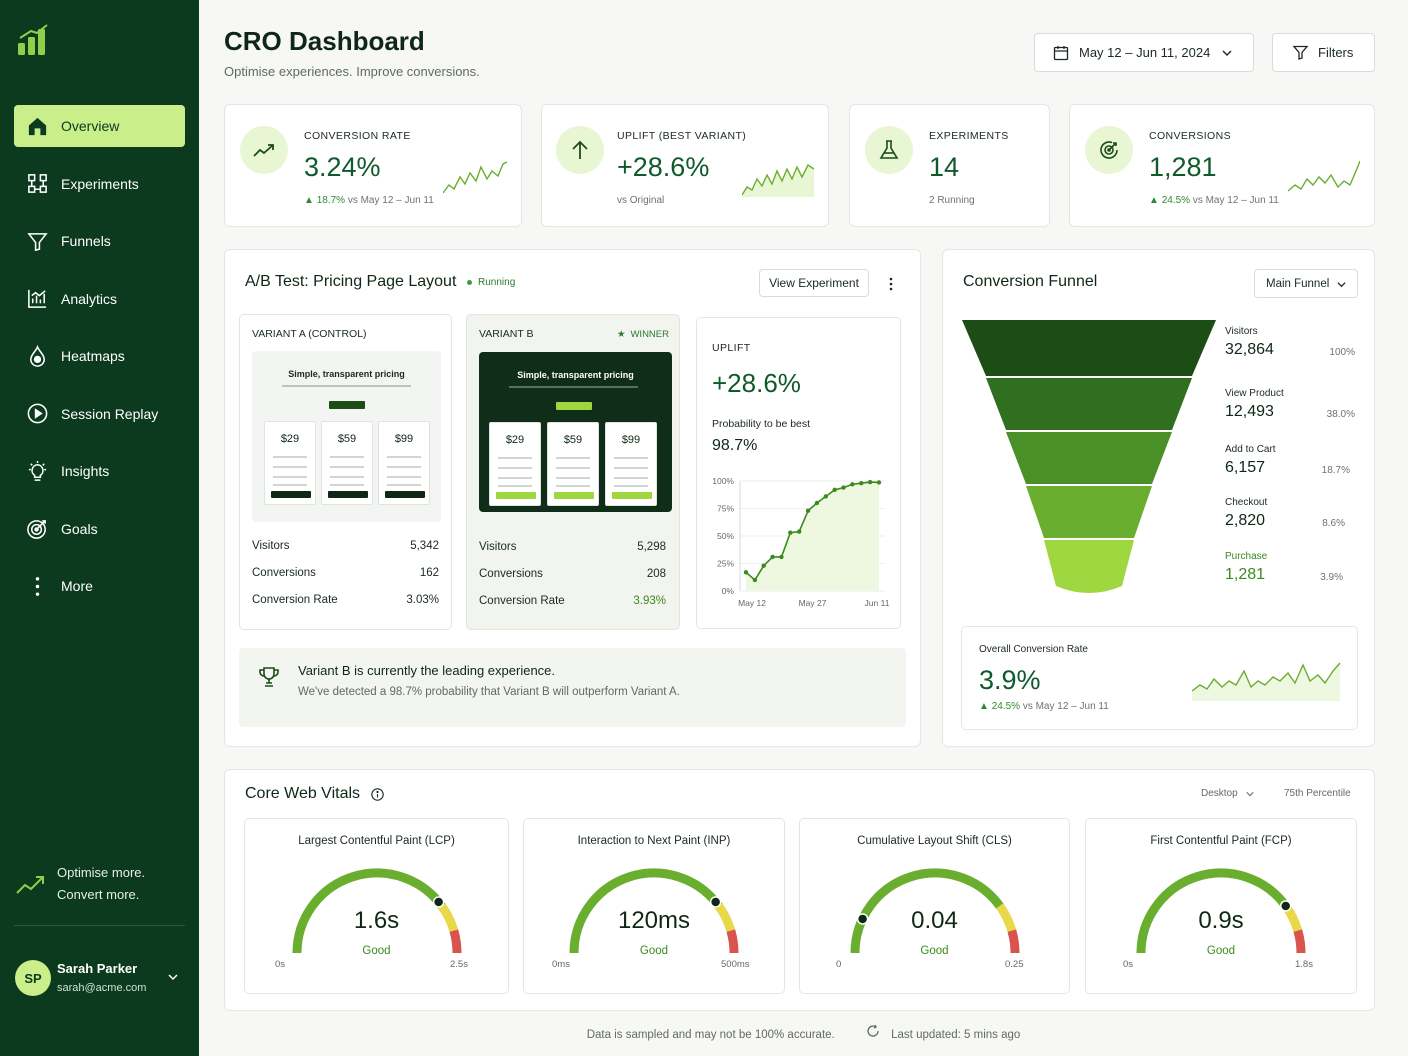 This screenshot has height=1056, width=1408. Describe the element at coordinates (1245, 467) in the screenshot. I see `stage-value: 6,157` at that location.